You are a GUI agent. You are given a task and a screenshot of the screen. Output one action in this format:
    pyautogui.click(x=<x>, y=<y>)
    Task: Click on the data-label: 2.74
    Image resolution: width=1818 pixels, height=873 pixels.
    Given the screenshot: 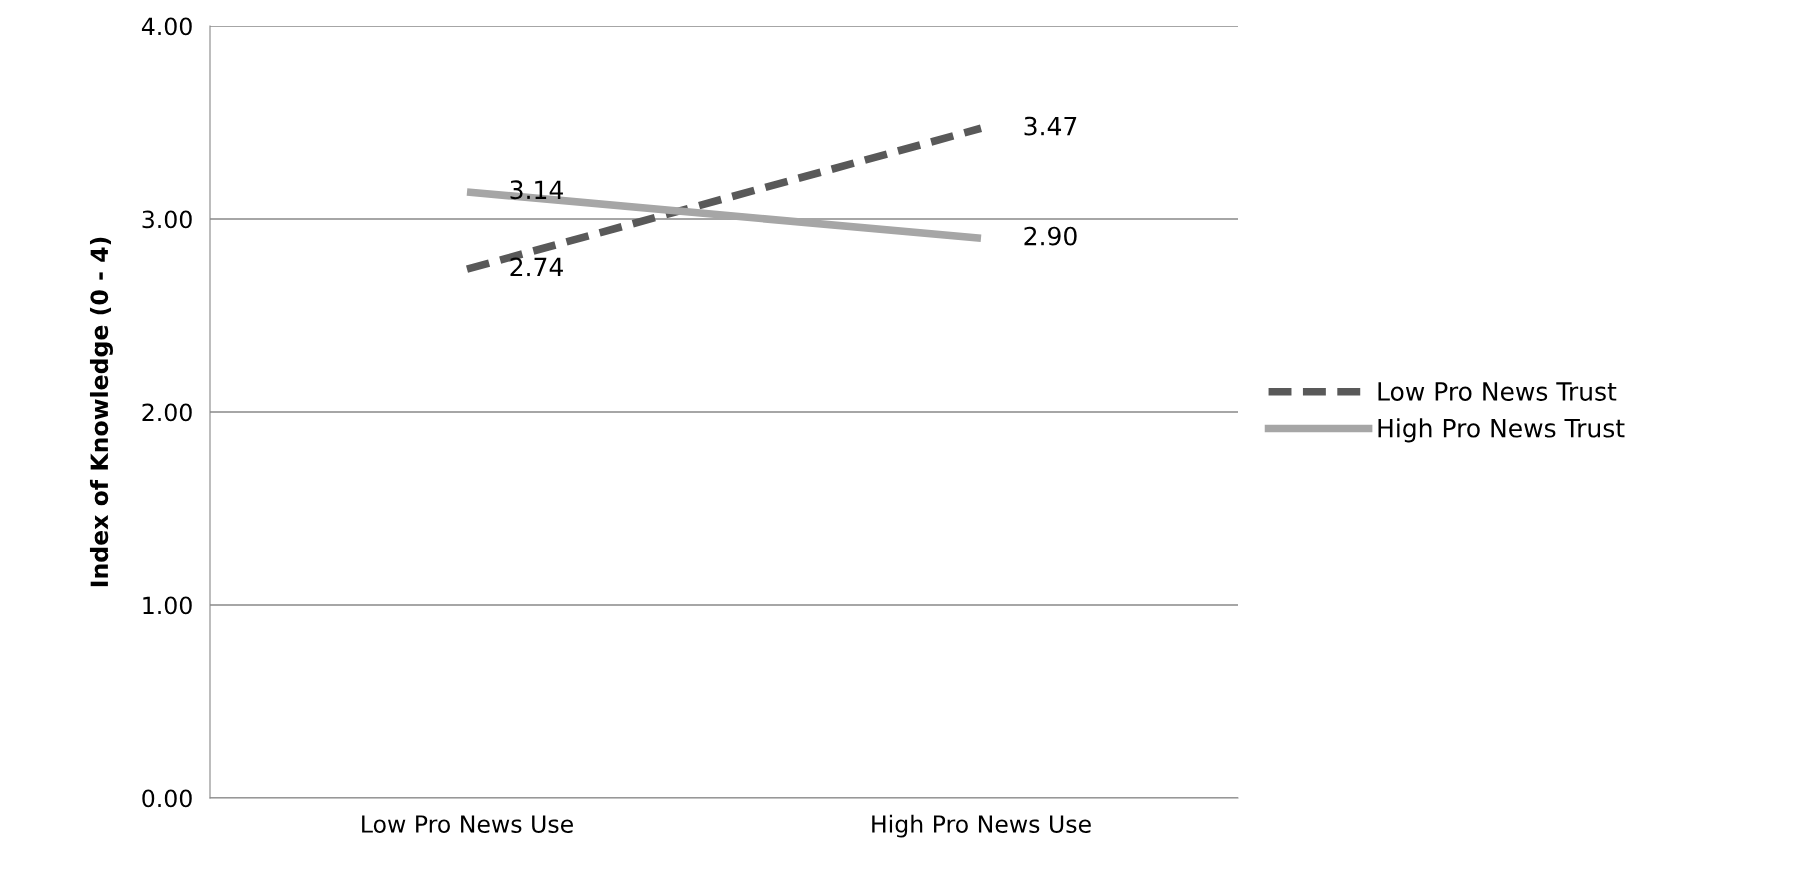 What is the action you would take?
    pyautogui.click(x=536, y=267)
    